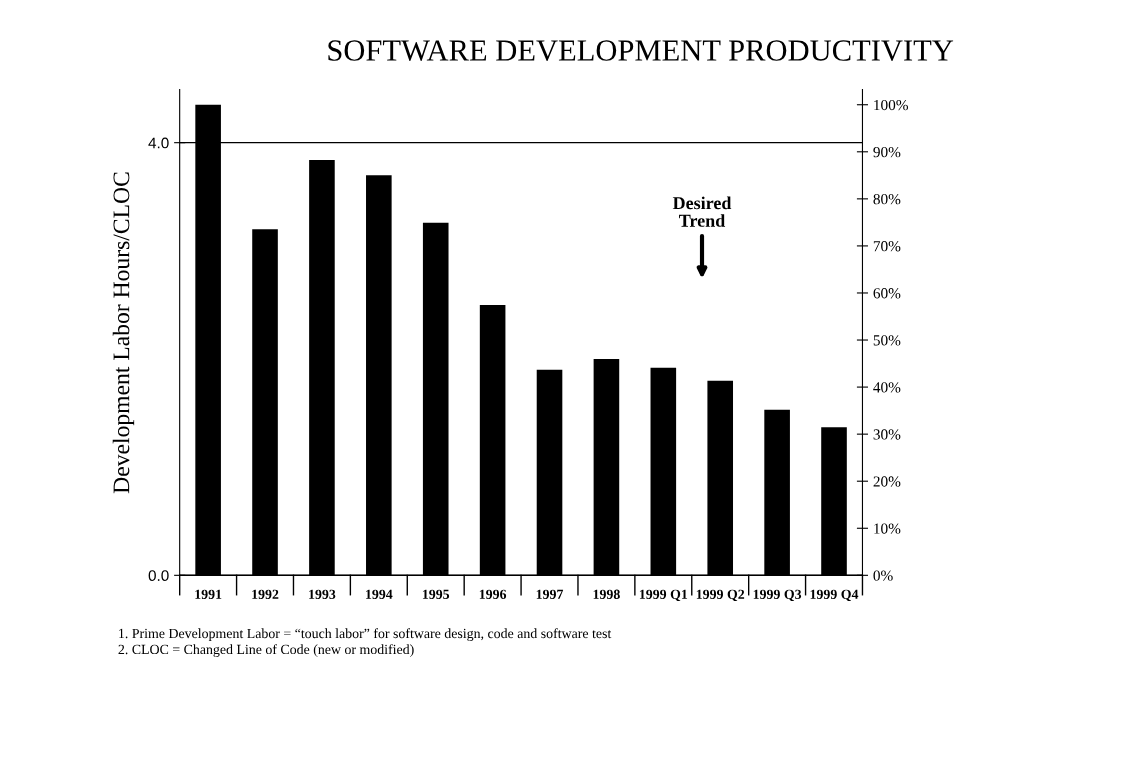 This screenshot has width=1123, height=760. Describe the element at coordinates (834, 595) in the screenshot. I see `x-tick-label: 1999 Q4` at that location.